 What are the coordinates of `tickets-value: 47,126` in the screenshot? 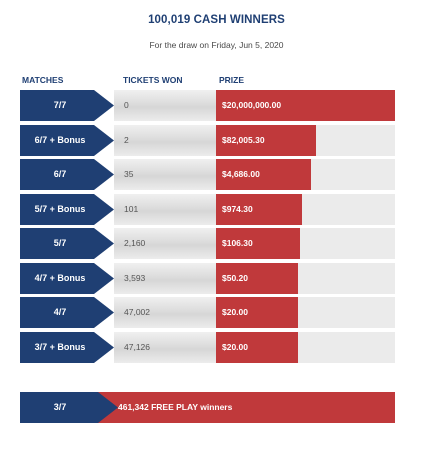 It's located at (137, 346).